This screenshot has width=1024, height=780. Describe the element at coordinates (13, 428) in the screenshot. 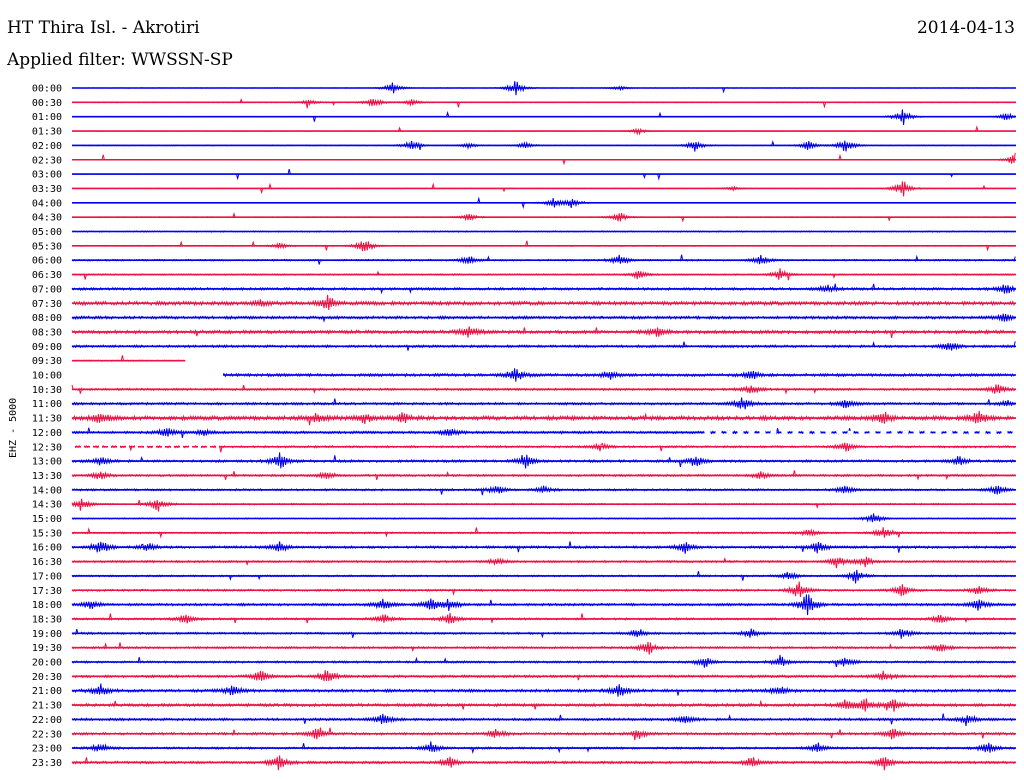

I see `channel-label: EHZ - 5000` at that location.